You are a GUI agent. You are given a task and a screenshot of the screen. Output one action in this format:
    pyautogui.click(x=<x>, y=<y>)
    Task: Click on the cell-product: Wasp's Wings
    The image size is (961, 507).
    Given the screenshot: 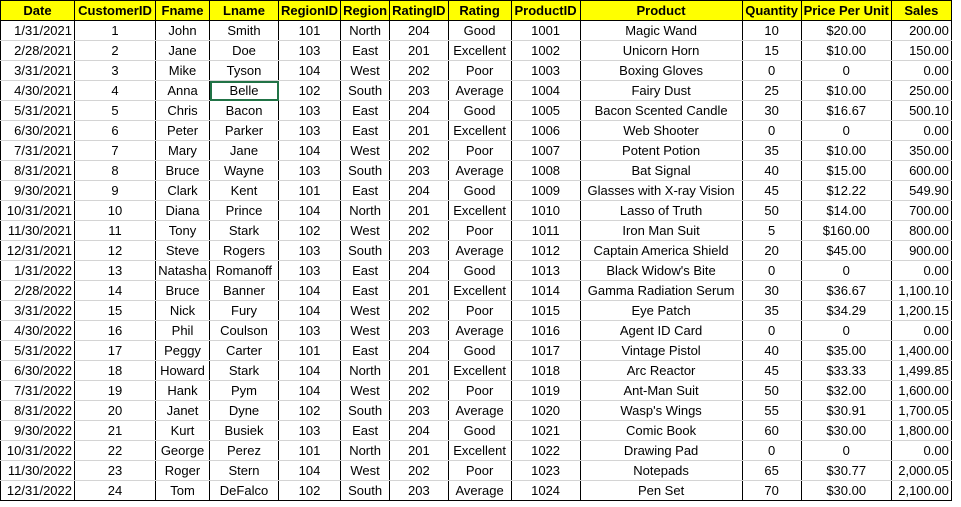 What is the action you would take?
    pyautogui.click(x=661, y=410)
    